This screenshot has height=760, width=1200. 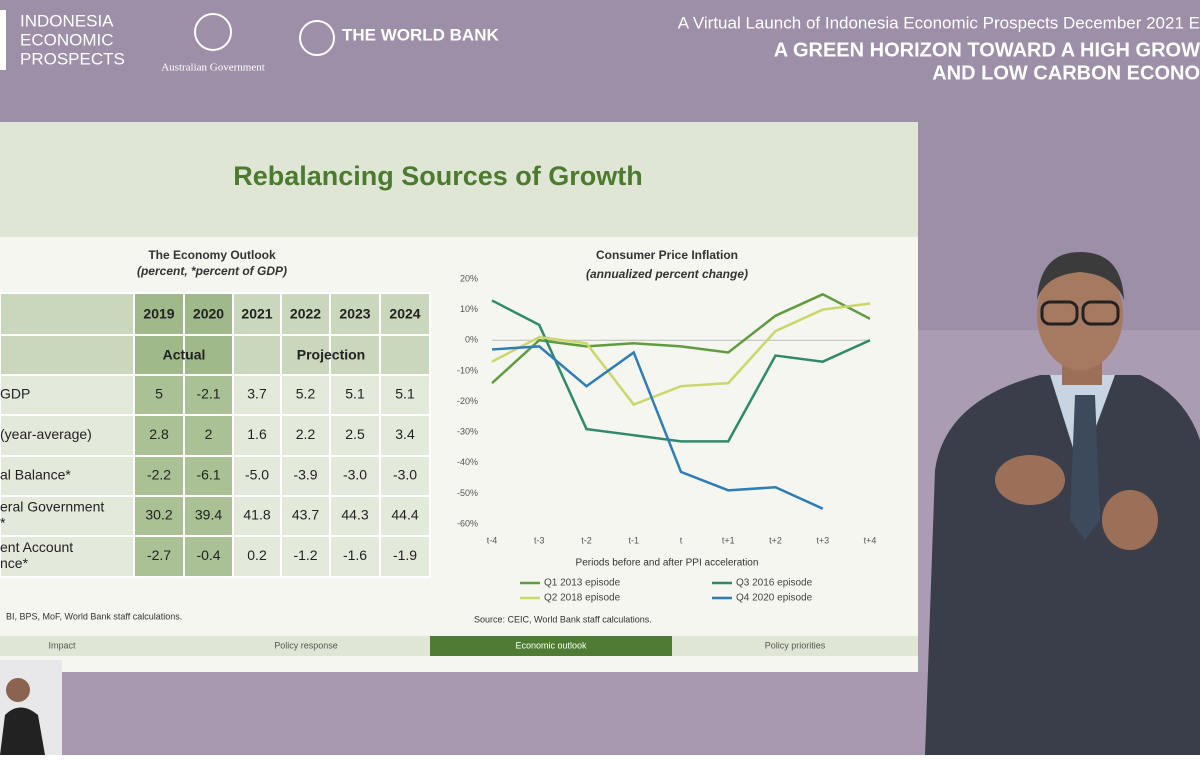 I want to click on headline: AND LOW CARBON ECONO, so click(x=1066, y=73).